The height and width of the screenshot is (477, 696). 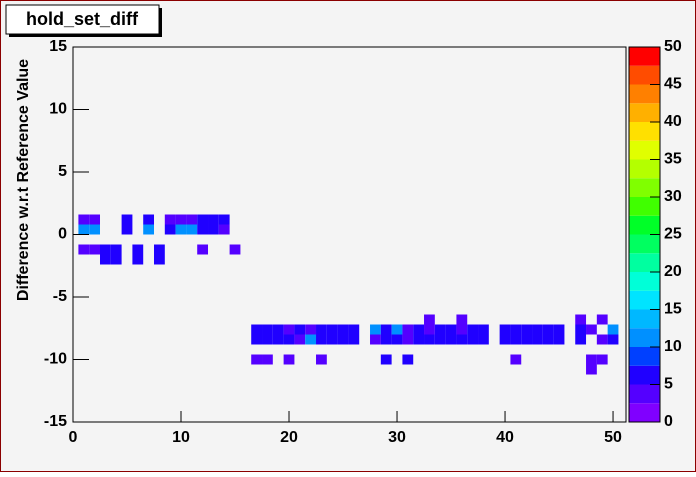 I want to click on z-tick-label: 0, so click(x=668, y=421).